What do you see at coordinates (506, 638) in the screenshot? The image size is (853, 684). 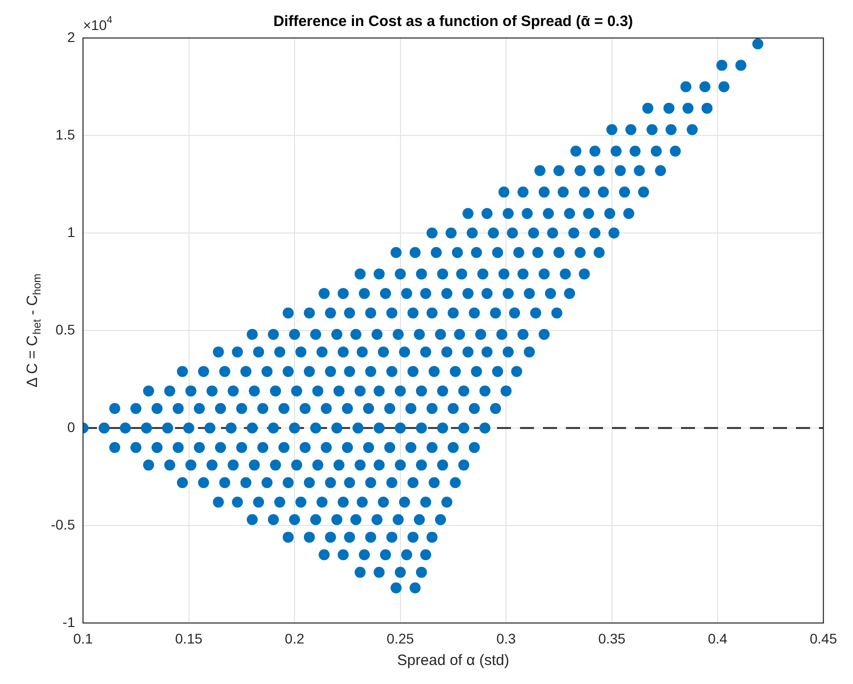 I see `x-tick-label: 0.3` at bounding box center [506, 638].